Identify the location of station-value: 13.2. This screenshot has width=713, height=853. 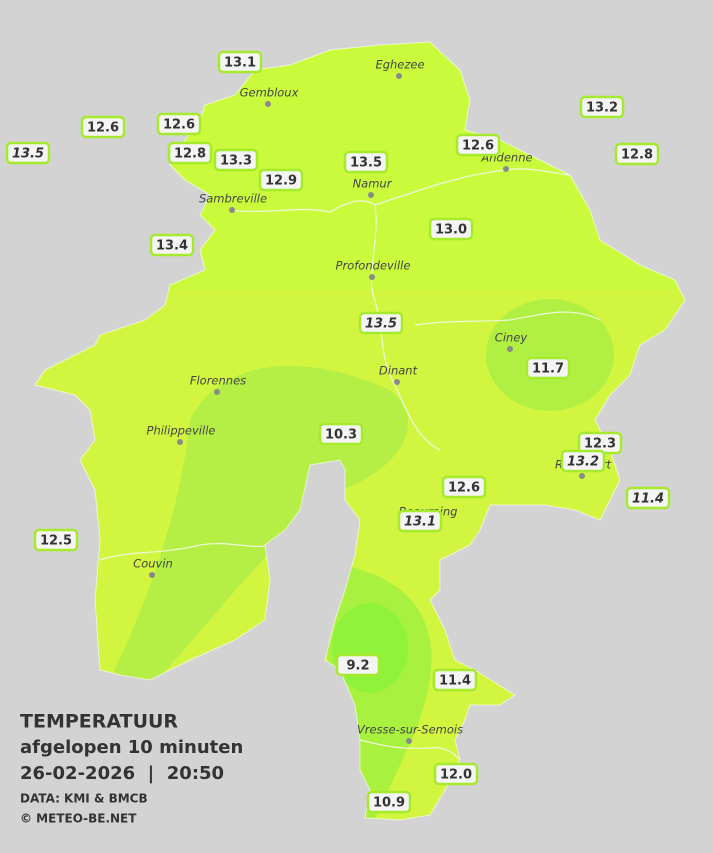
(583, 462).